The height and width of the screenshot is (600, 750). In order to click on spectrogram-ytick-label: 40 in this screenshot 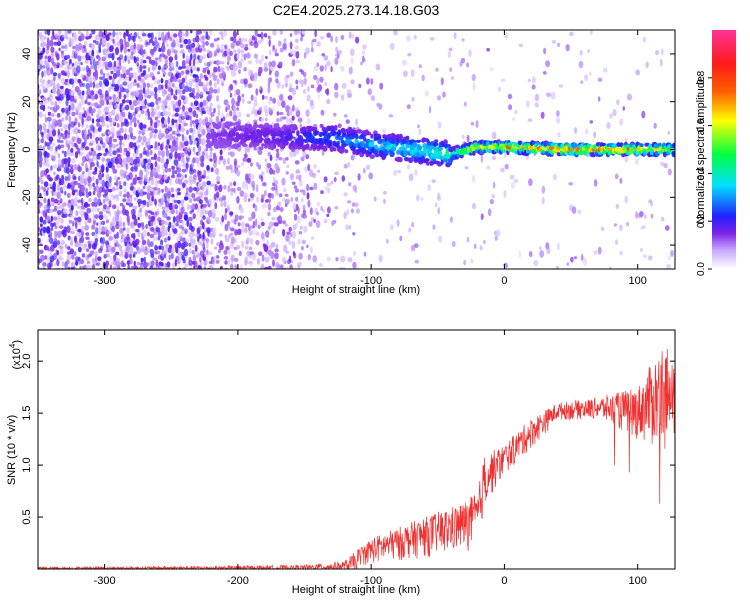, I will do `click(27, 54)`.